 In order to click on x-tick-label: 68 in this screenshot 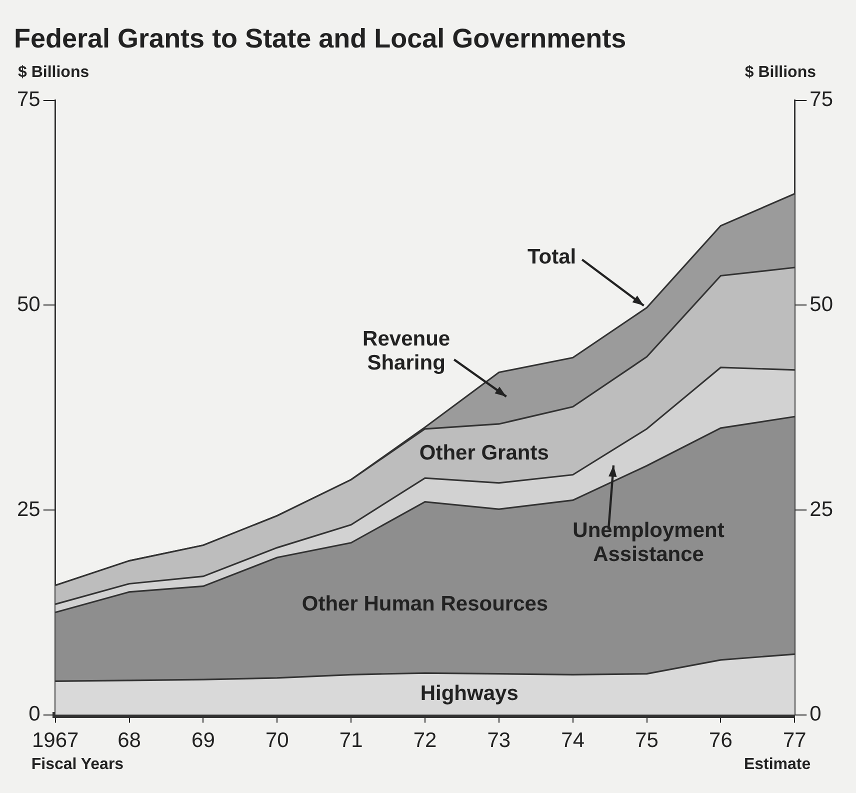, I will do `click(129, 740)`.